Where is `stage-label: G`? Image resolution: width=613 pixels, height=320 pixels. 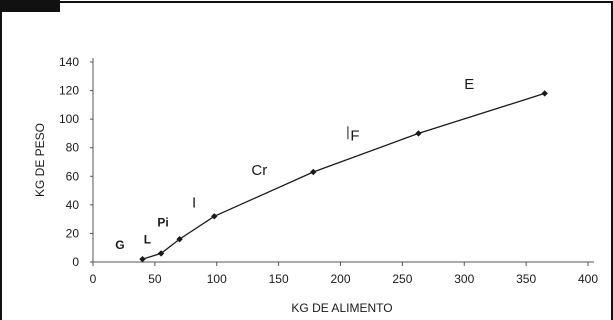
stage-label: G is located at coordinates (119, 245).